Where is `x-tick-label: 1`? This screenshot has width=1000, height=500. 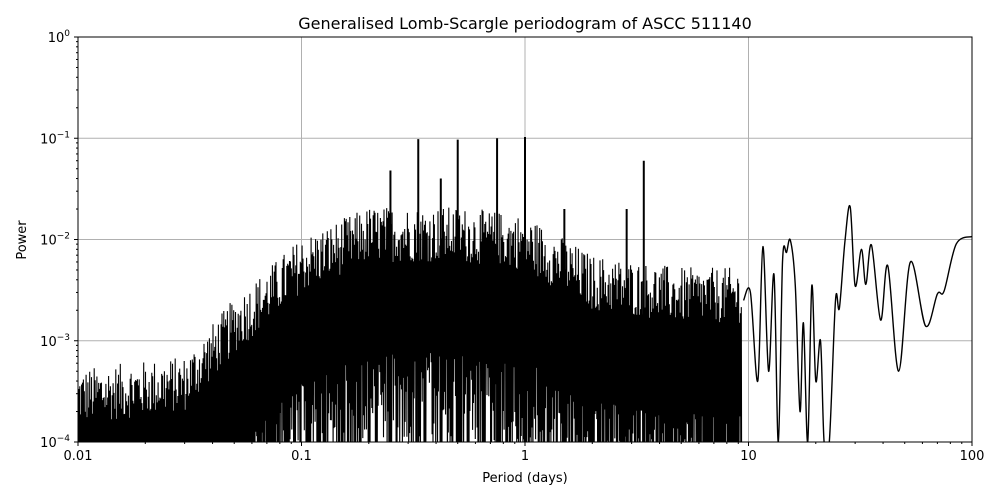 x-tick-label: 1 is located at coordinates (525, 456).